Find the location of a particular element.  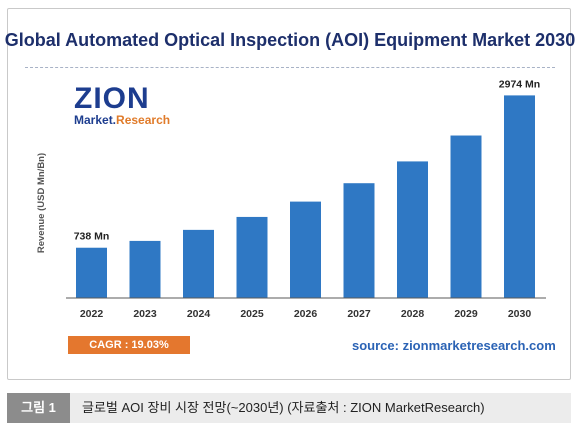

x-tick-label: 2023 is located at coordinates (145, 314).